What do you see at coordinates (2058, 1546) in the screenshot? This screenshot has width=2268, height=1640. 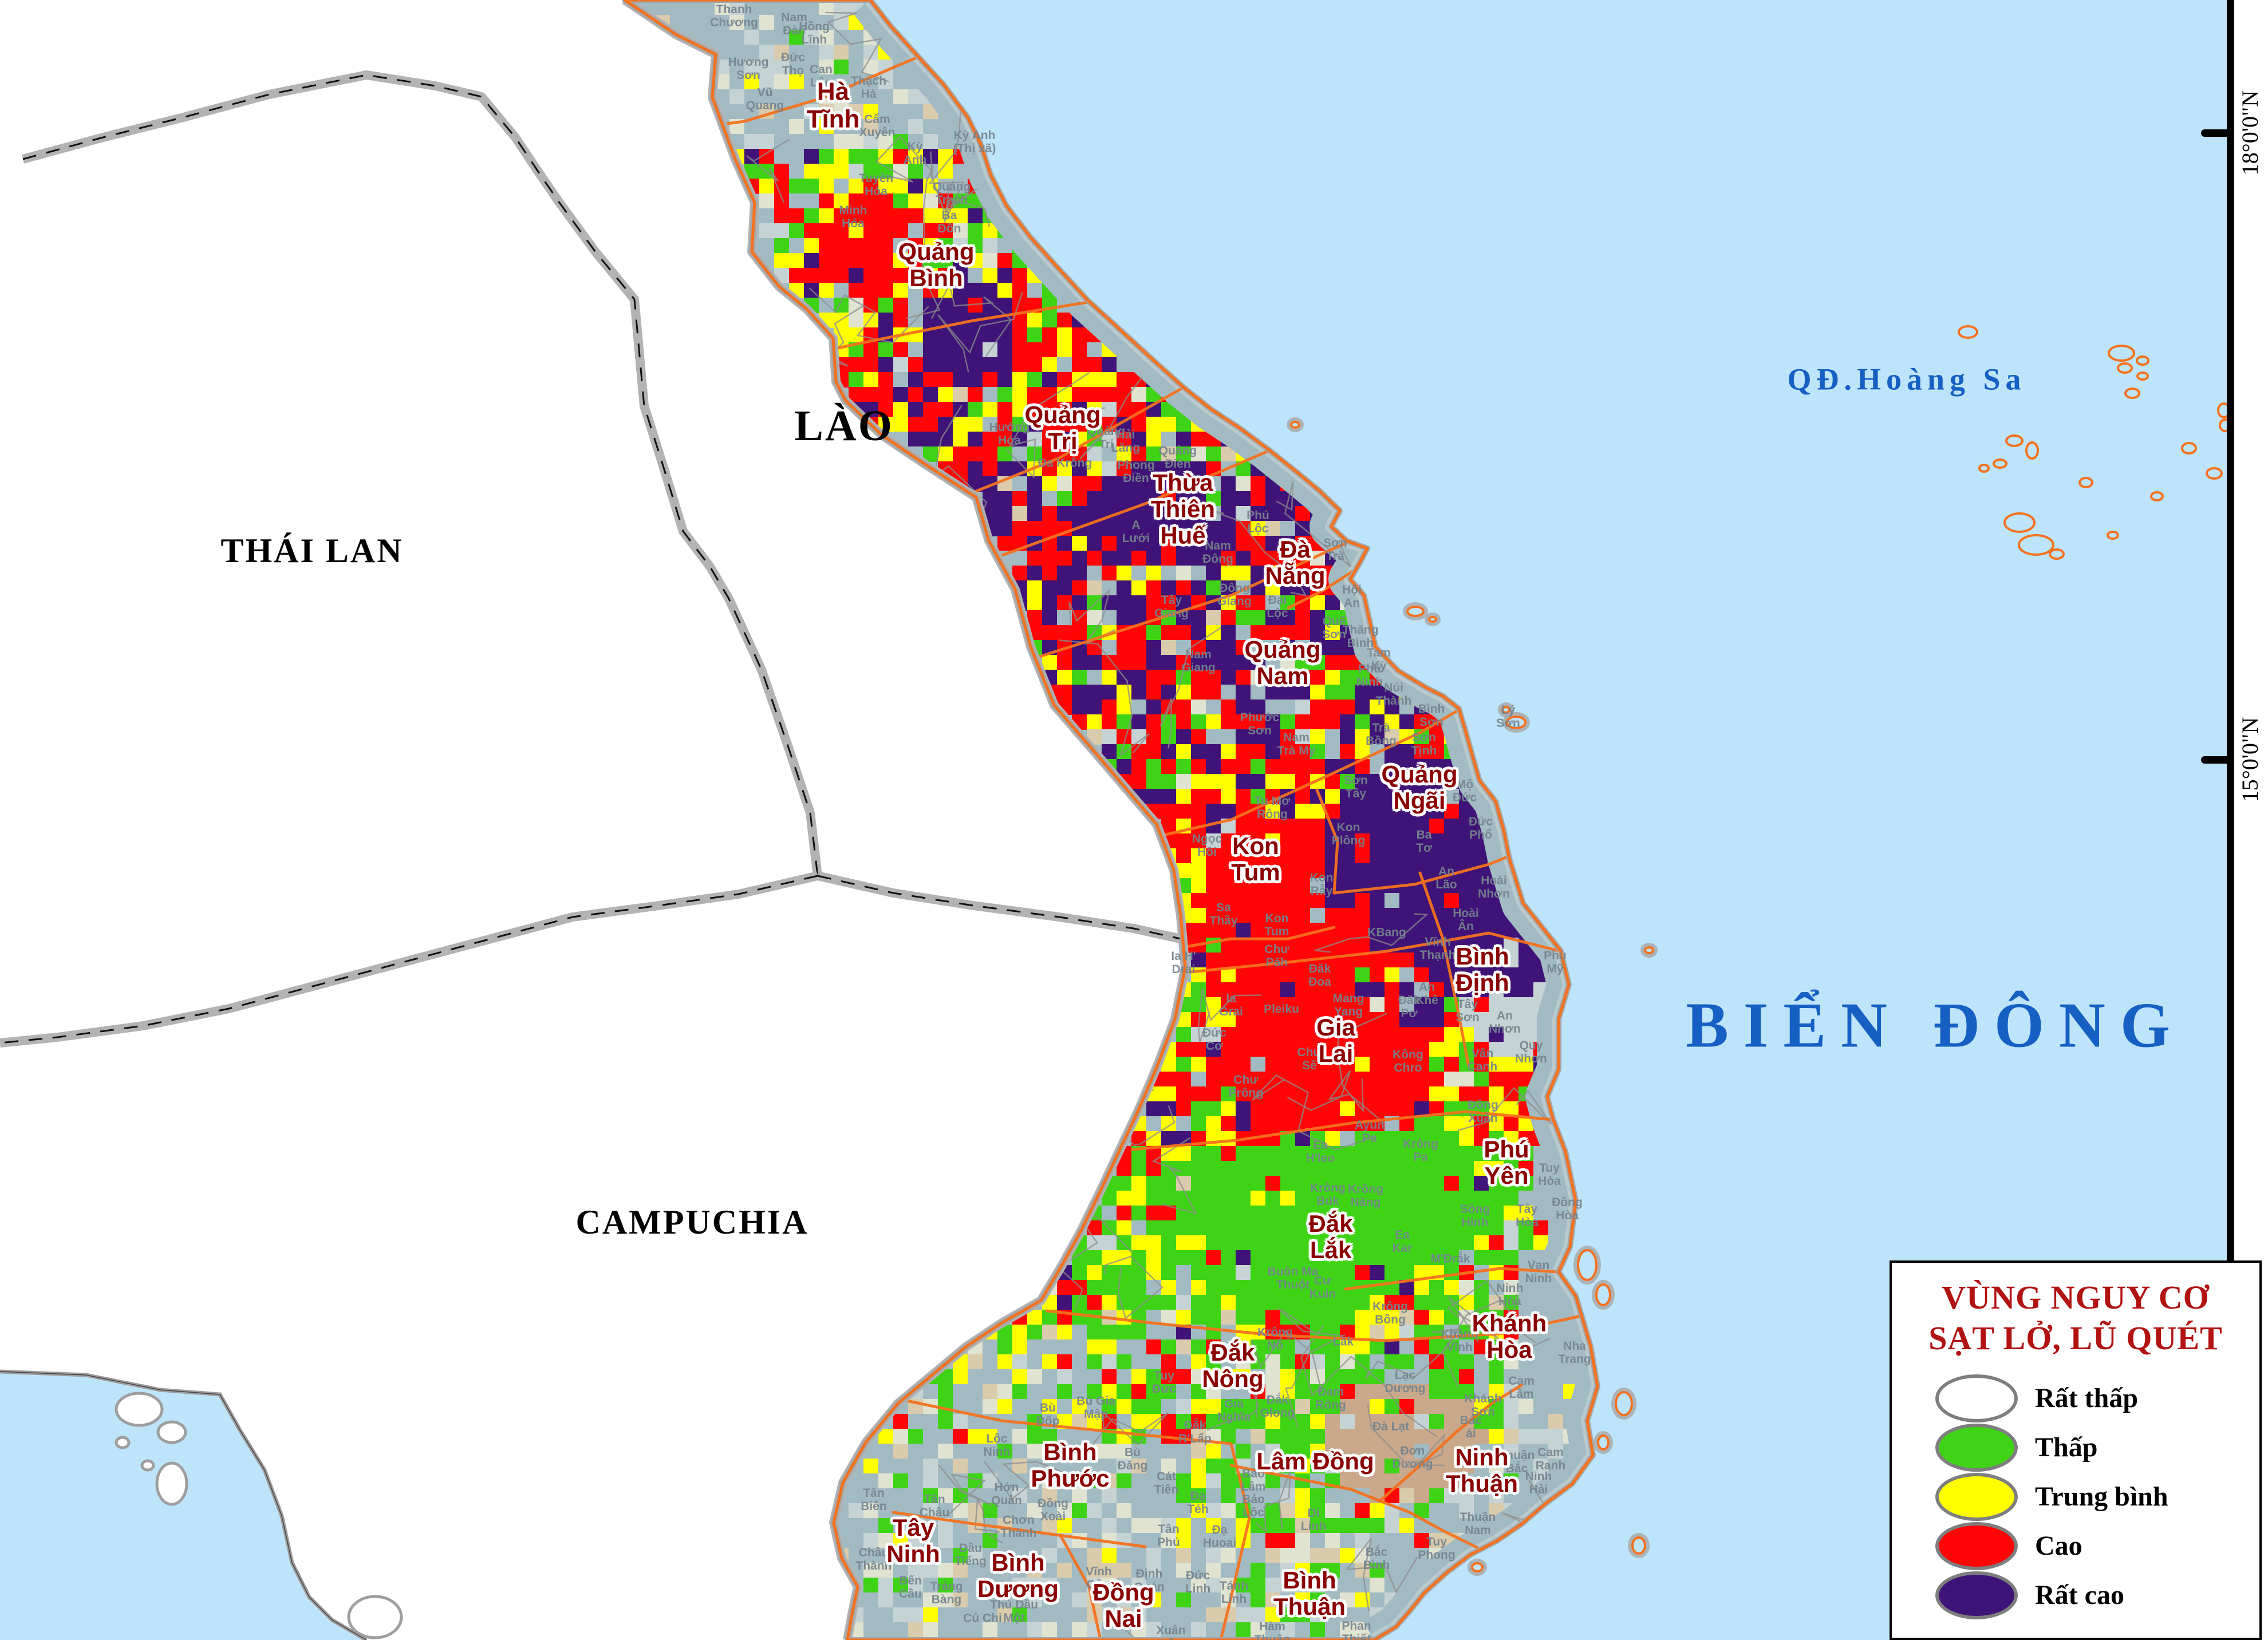 I see `legend-item-label: Cao` at bounding box center [2058, 1546].